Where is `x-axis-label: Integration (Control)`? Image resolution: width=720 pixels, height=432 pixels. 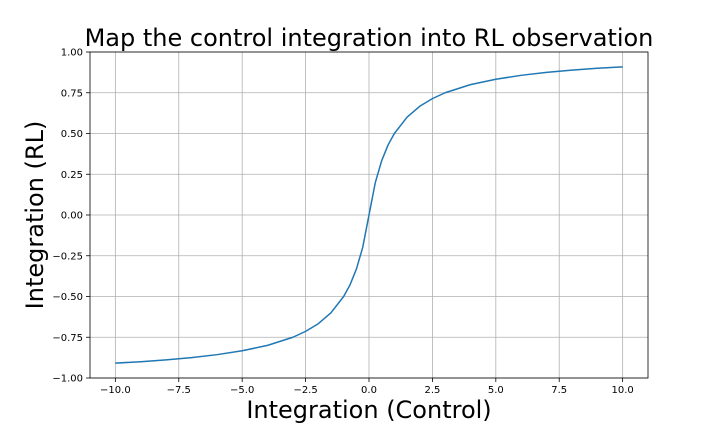
x-axis-label: Integration (Control) is located at coordinates (368, 410).